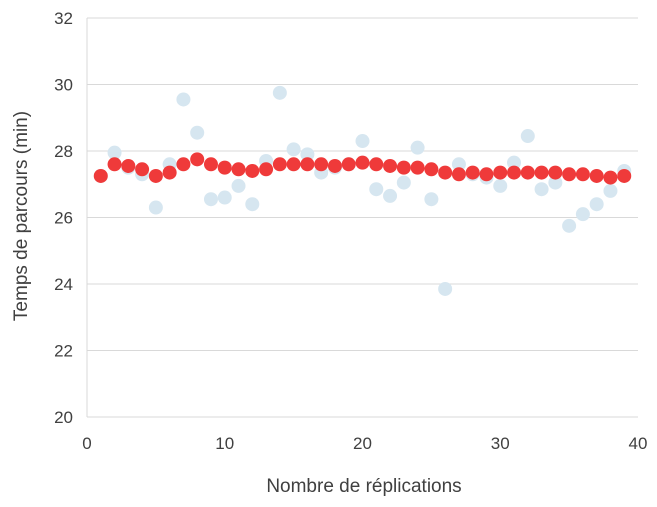  Describe the element at coordinates (63, 284) in the screenshot. I see `y-tick-label: 24` at that location.